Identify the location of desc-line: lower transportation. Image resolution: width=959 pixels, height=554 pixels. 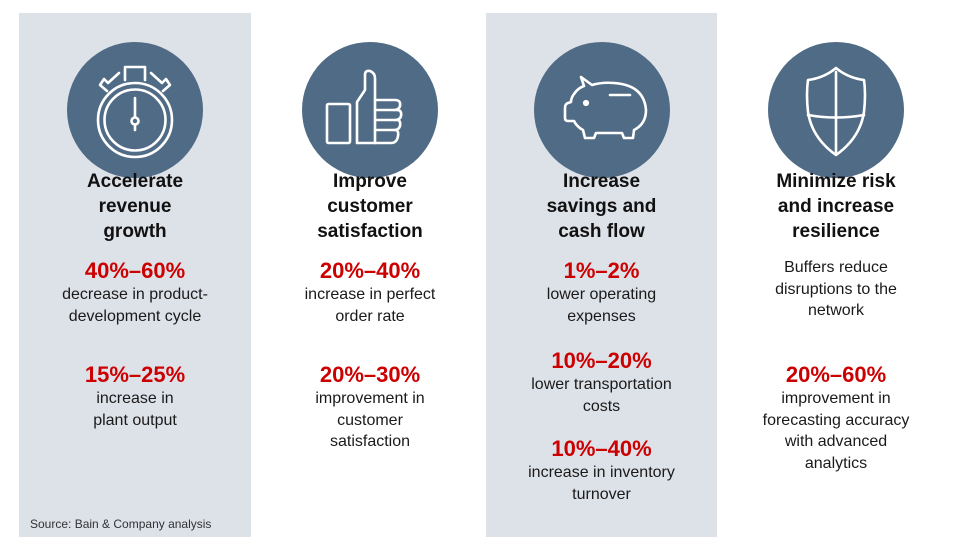
(601, 384).